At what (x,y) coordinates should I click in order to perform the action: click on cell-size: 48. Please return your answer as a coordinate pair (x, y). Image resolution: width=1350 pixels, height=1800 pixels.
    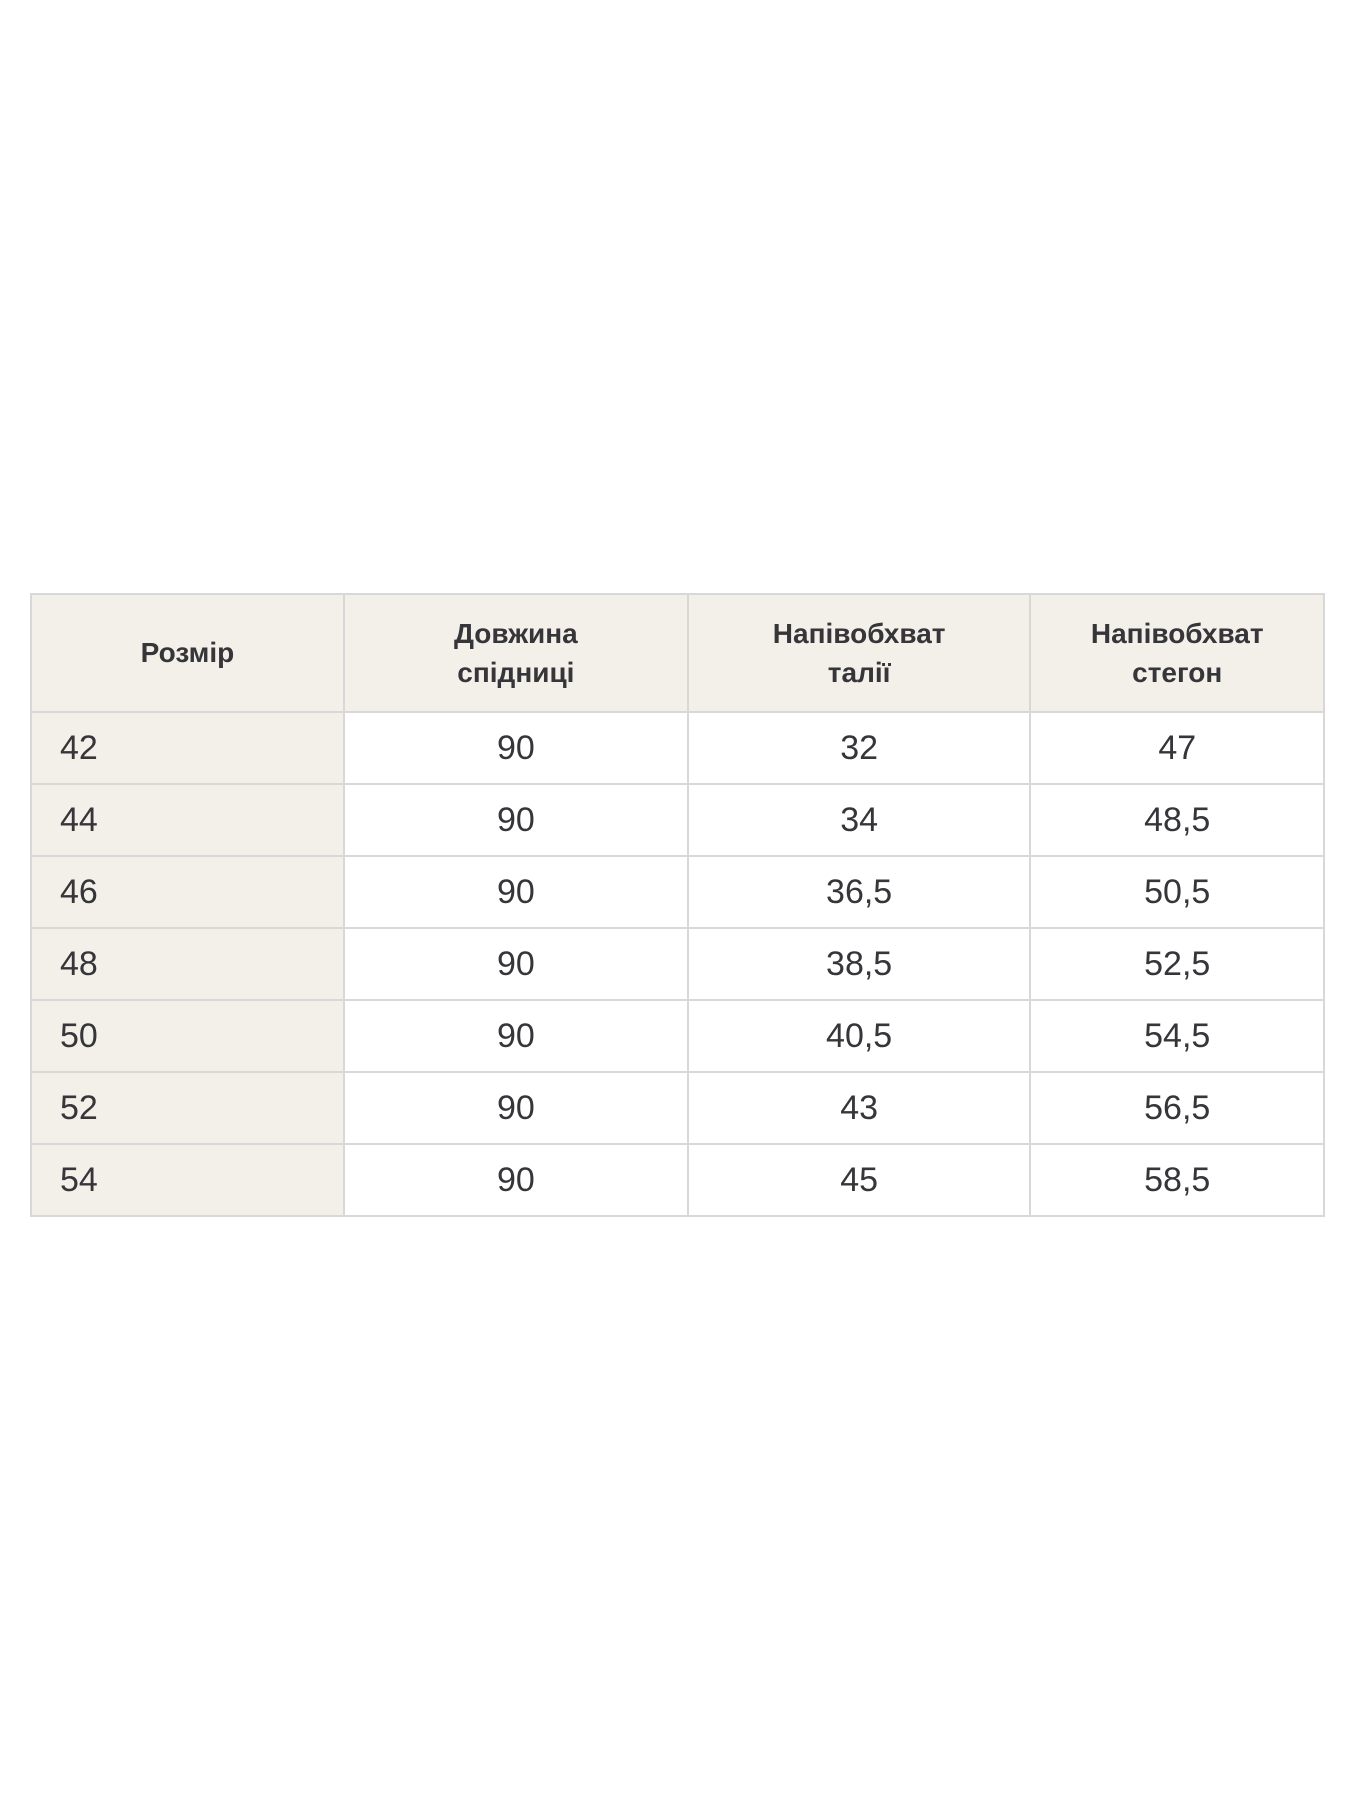
    Looking at the image, I should click on (187, 964).